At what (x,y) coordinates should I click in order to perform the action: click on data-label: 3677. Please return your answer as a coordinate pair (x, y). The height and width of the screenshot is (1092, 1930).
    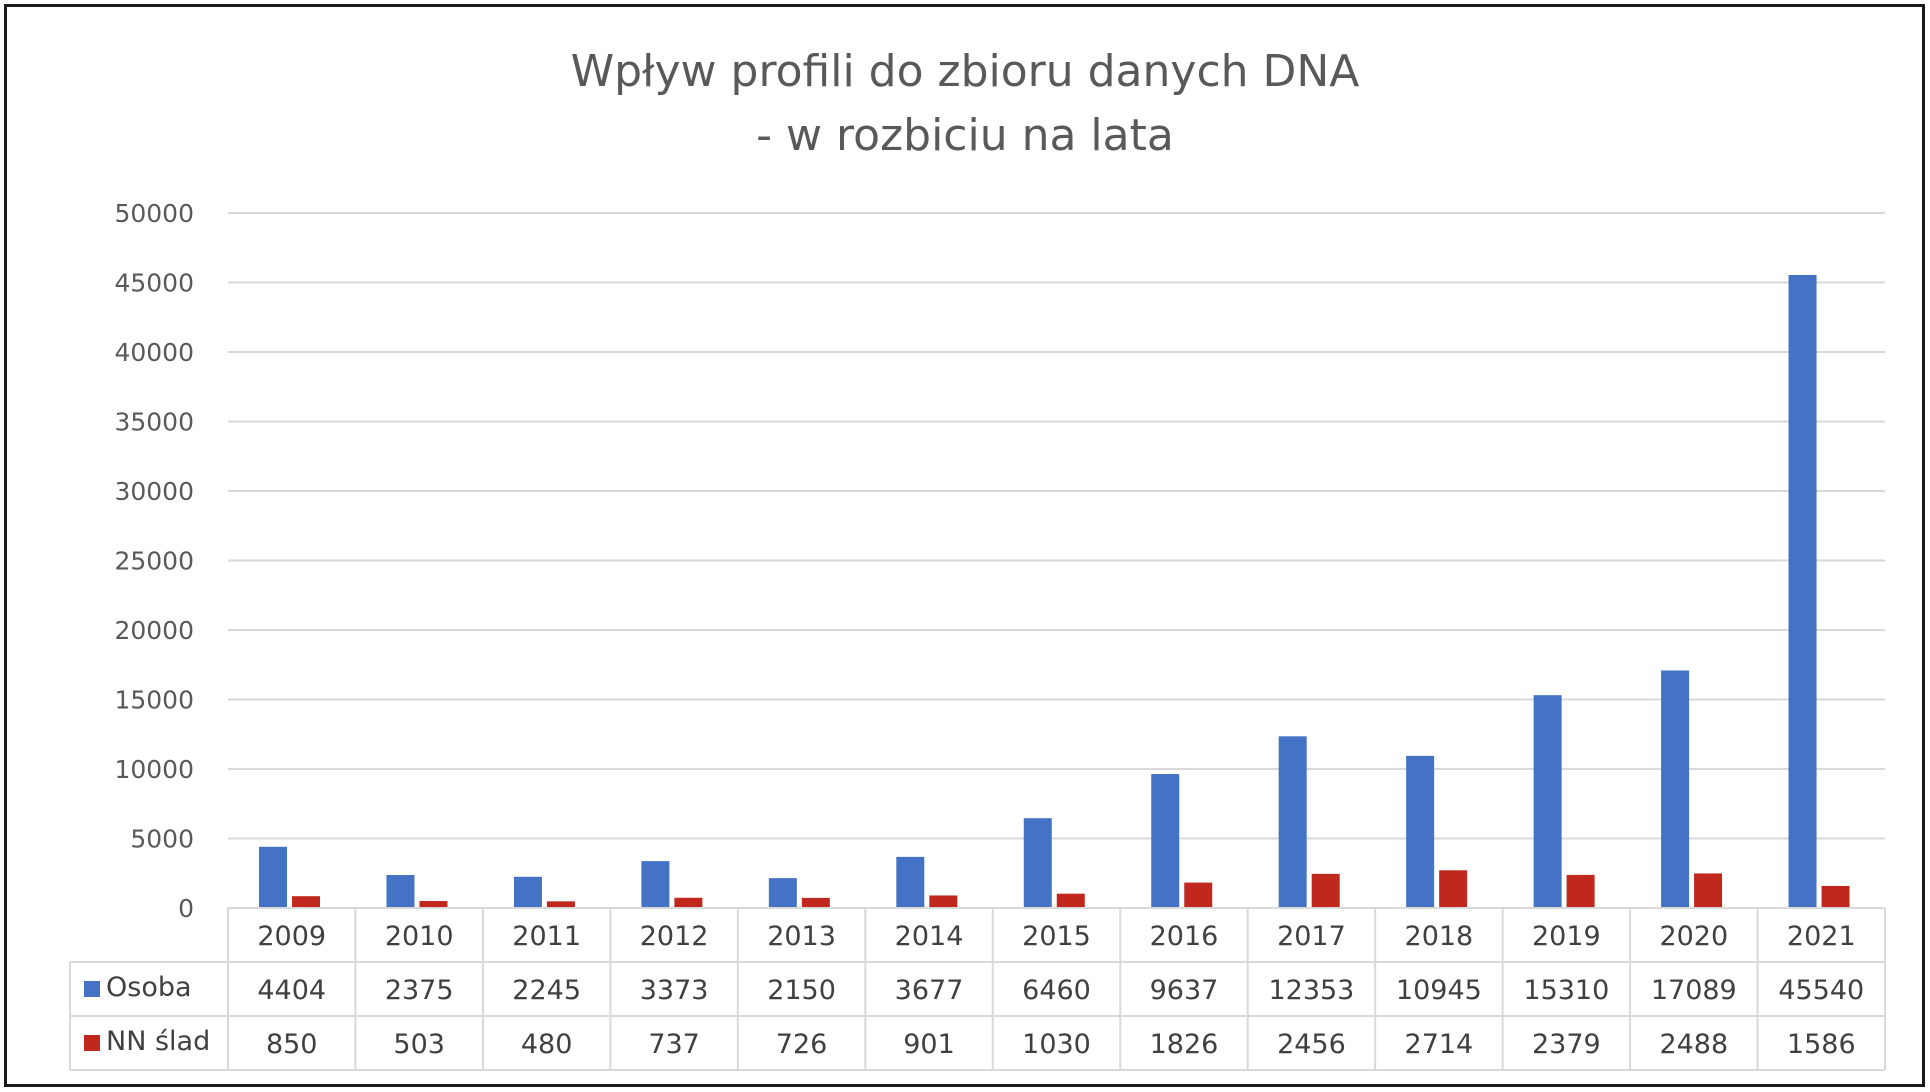
    Looking at the image, I should click on (929, 990).